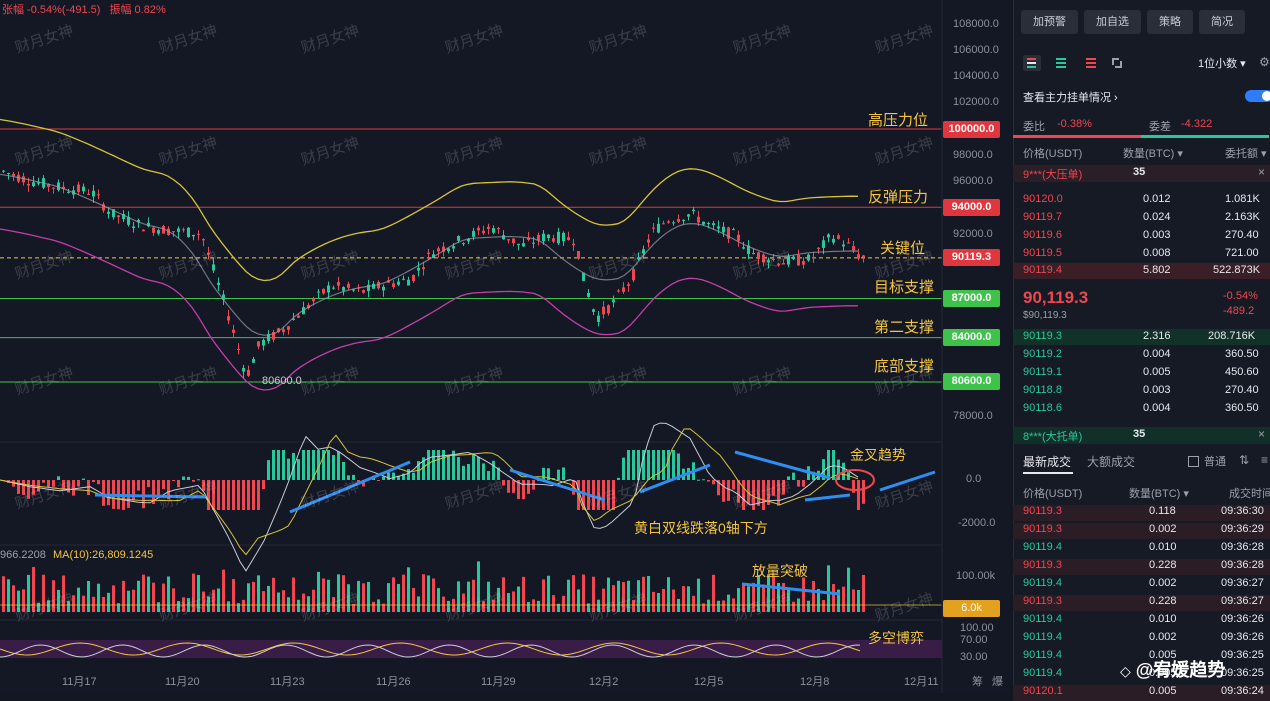 This screenshot has height=701, width=1270. Describe the element at coordinates (1141, 567) in the screenshot. I see `trade-row: 90119.3 0.228 09:36:28` at that location.